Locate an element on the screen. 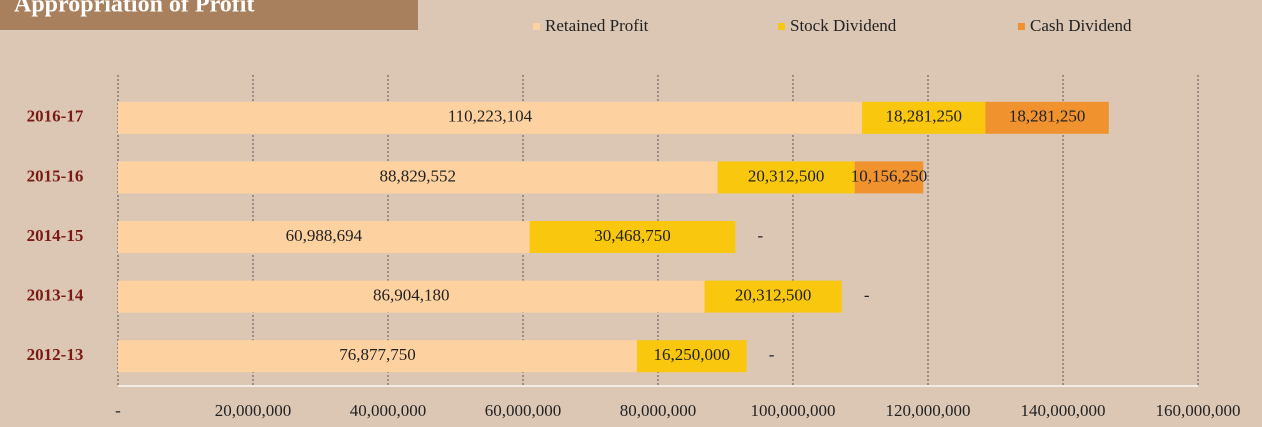  data-label: 16,250,000 is located at coordinates (692, 354).